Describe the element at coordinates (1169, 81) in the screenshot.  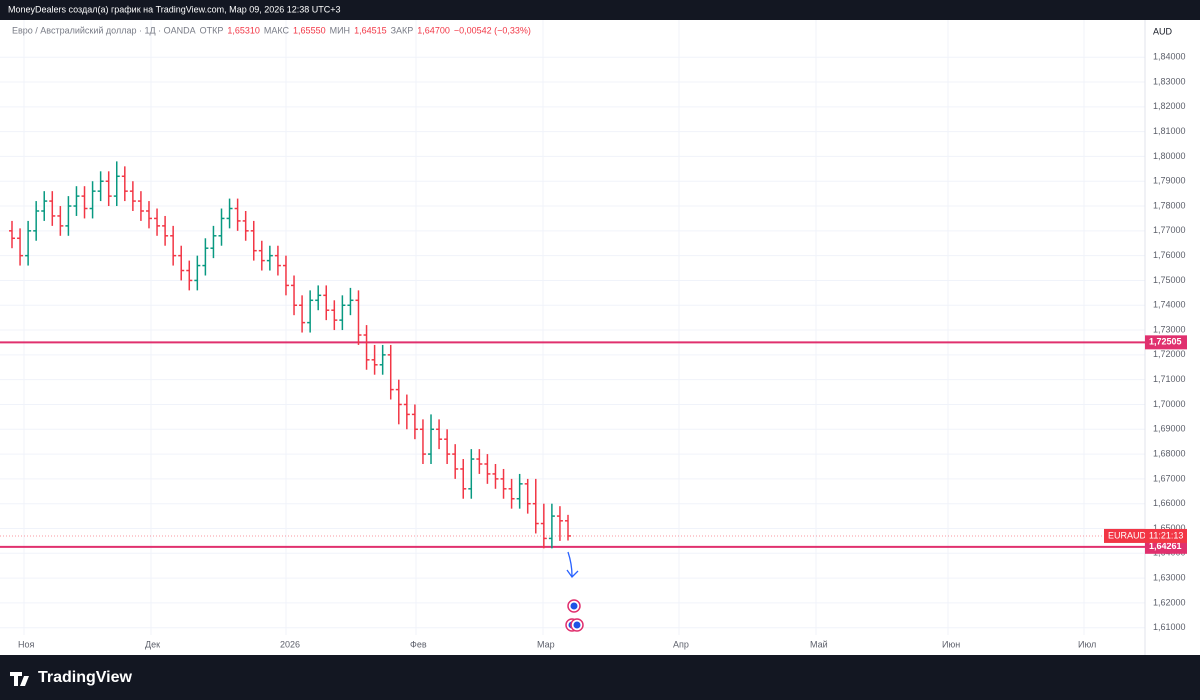
I see `y-tick-label: 1,83000` at that location.